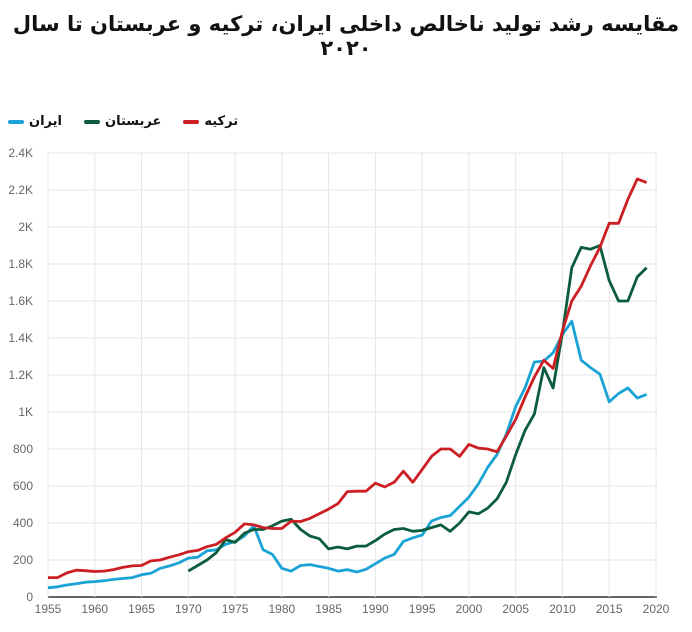 The image size is (692, 632). Describe the element at coordinates (25, 412) in the screenshot. I see `y-tick-label: 1K` at that location.